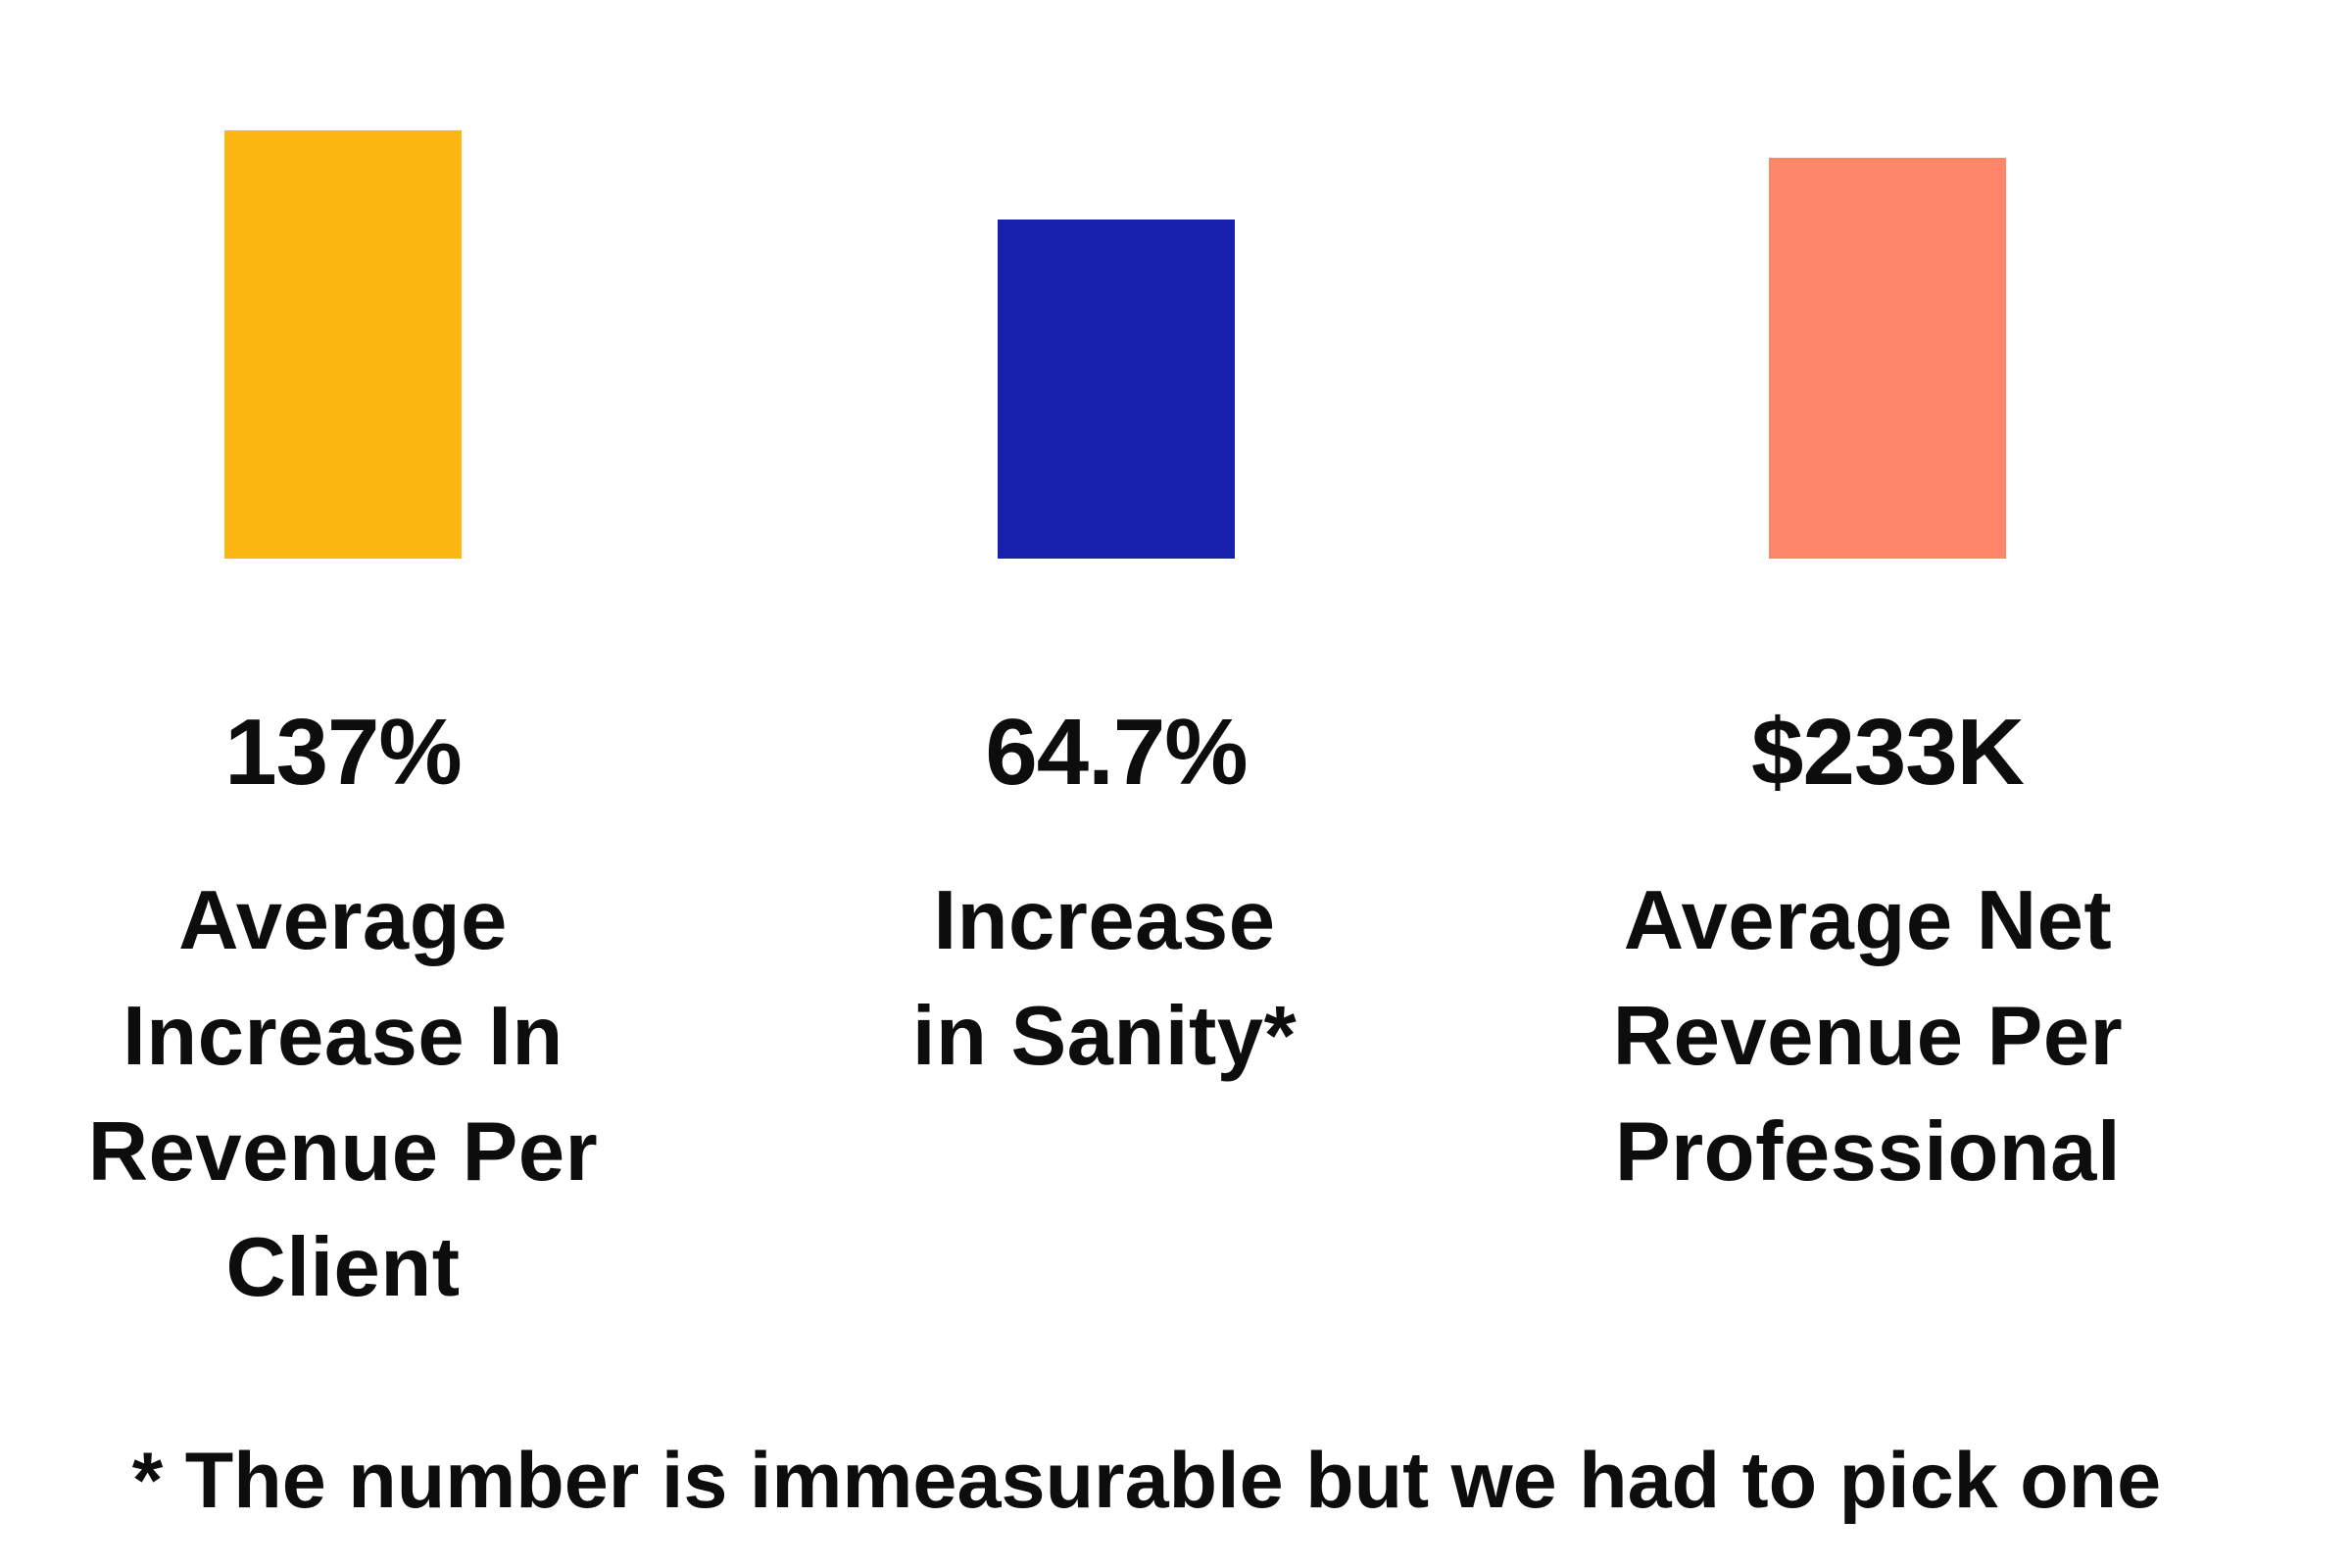 The width and height of the screenshot is (2352, 1568). I want to click on stat-label-increase-in-sanity: Increase in Sanity*, so click(1104, 979).